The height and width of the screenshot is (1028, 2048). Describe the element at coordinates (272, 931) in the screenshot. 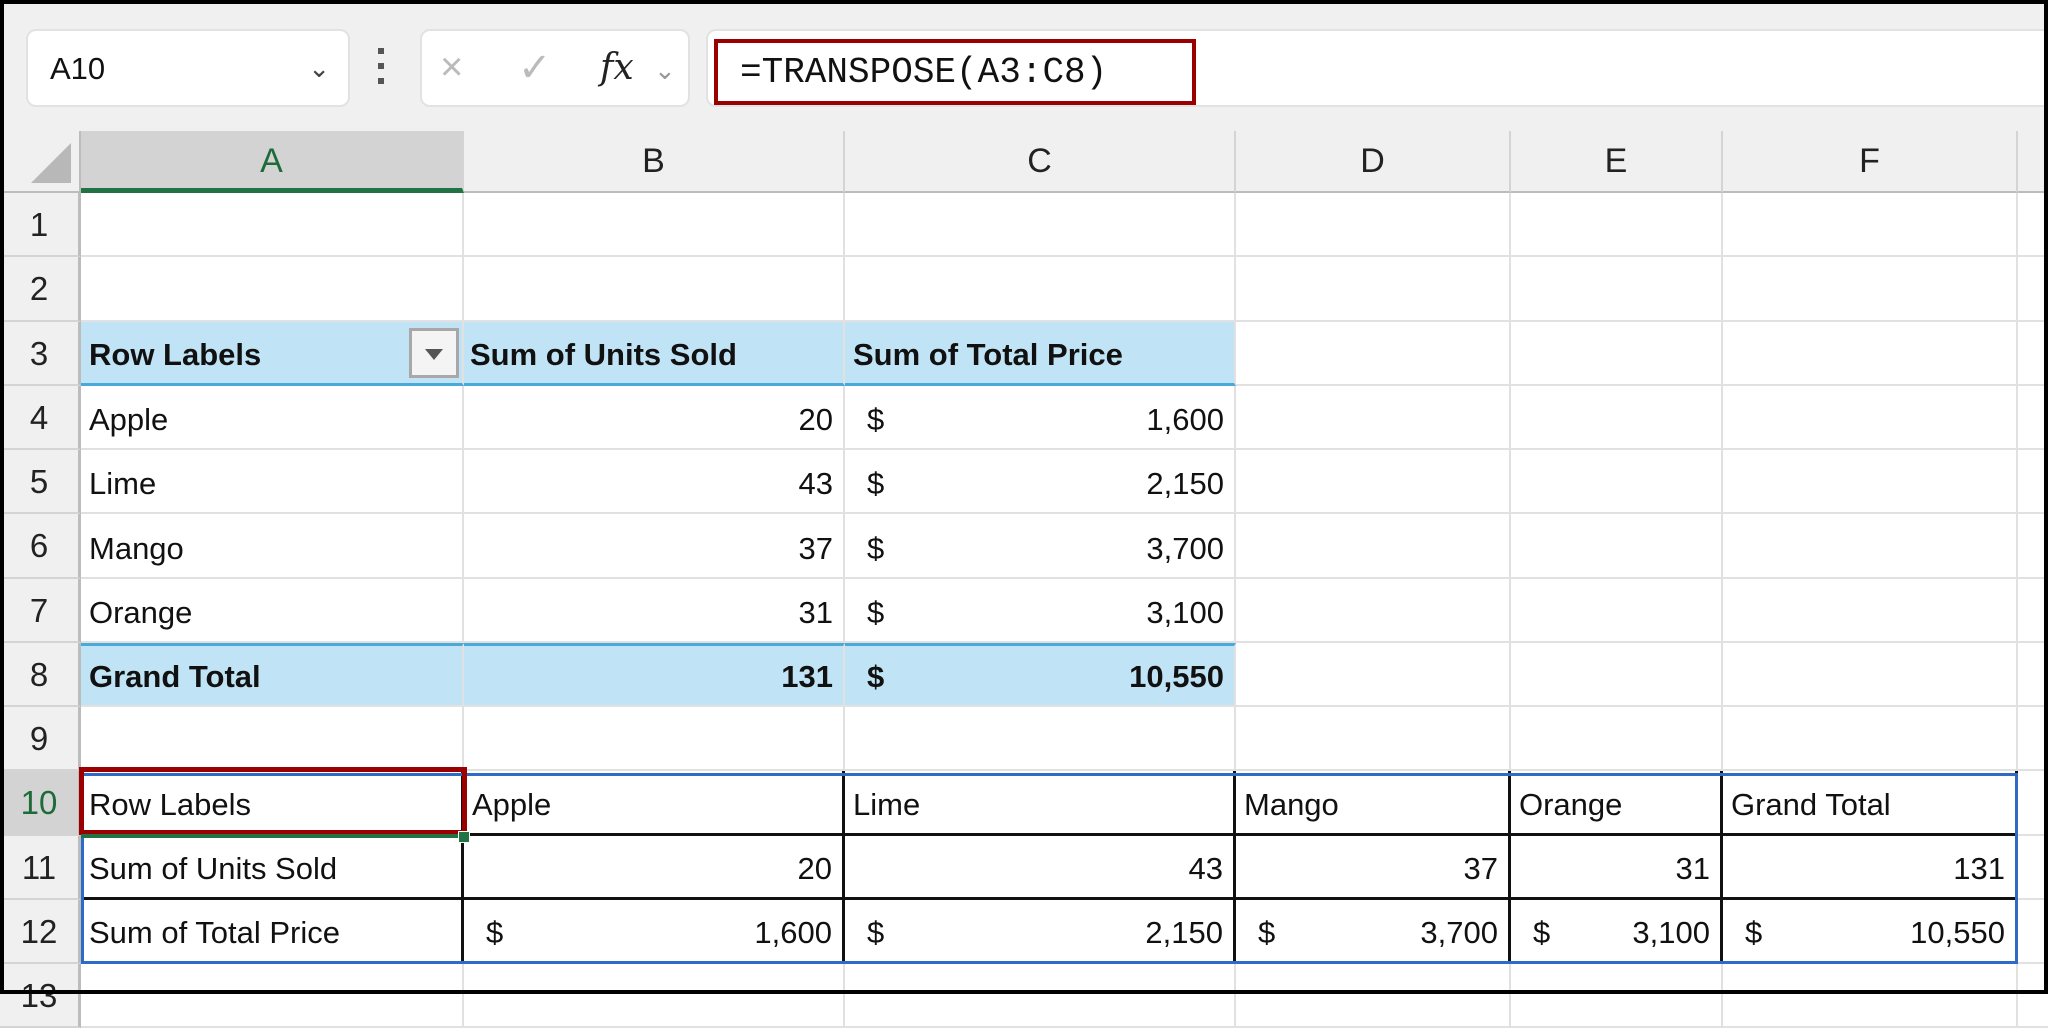

I see `cell-A12: Sum of Total Price` at that location.